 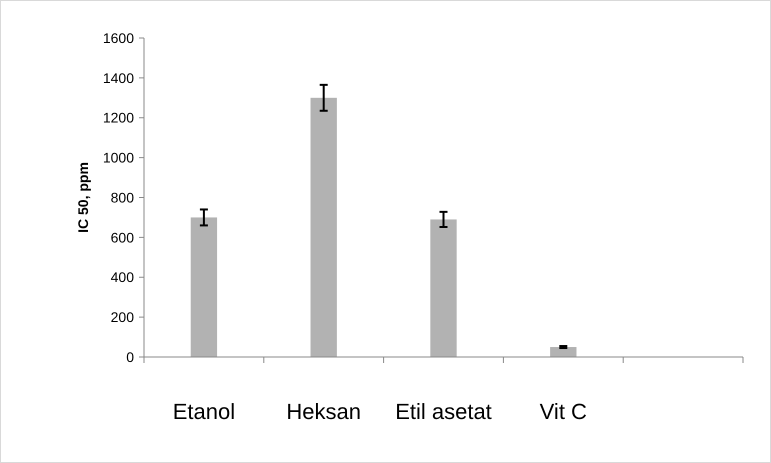 I want to click on x-tick-label: Etil asetat, so click(x=443, y=411).